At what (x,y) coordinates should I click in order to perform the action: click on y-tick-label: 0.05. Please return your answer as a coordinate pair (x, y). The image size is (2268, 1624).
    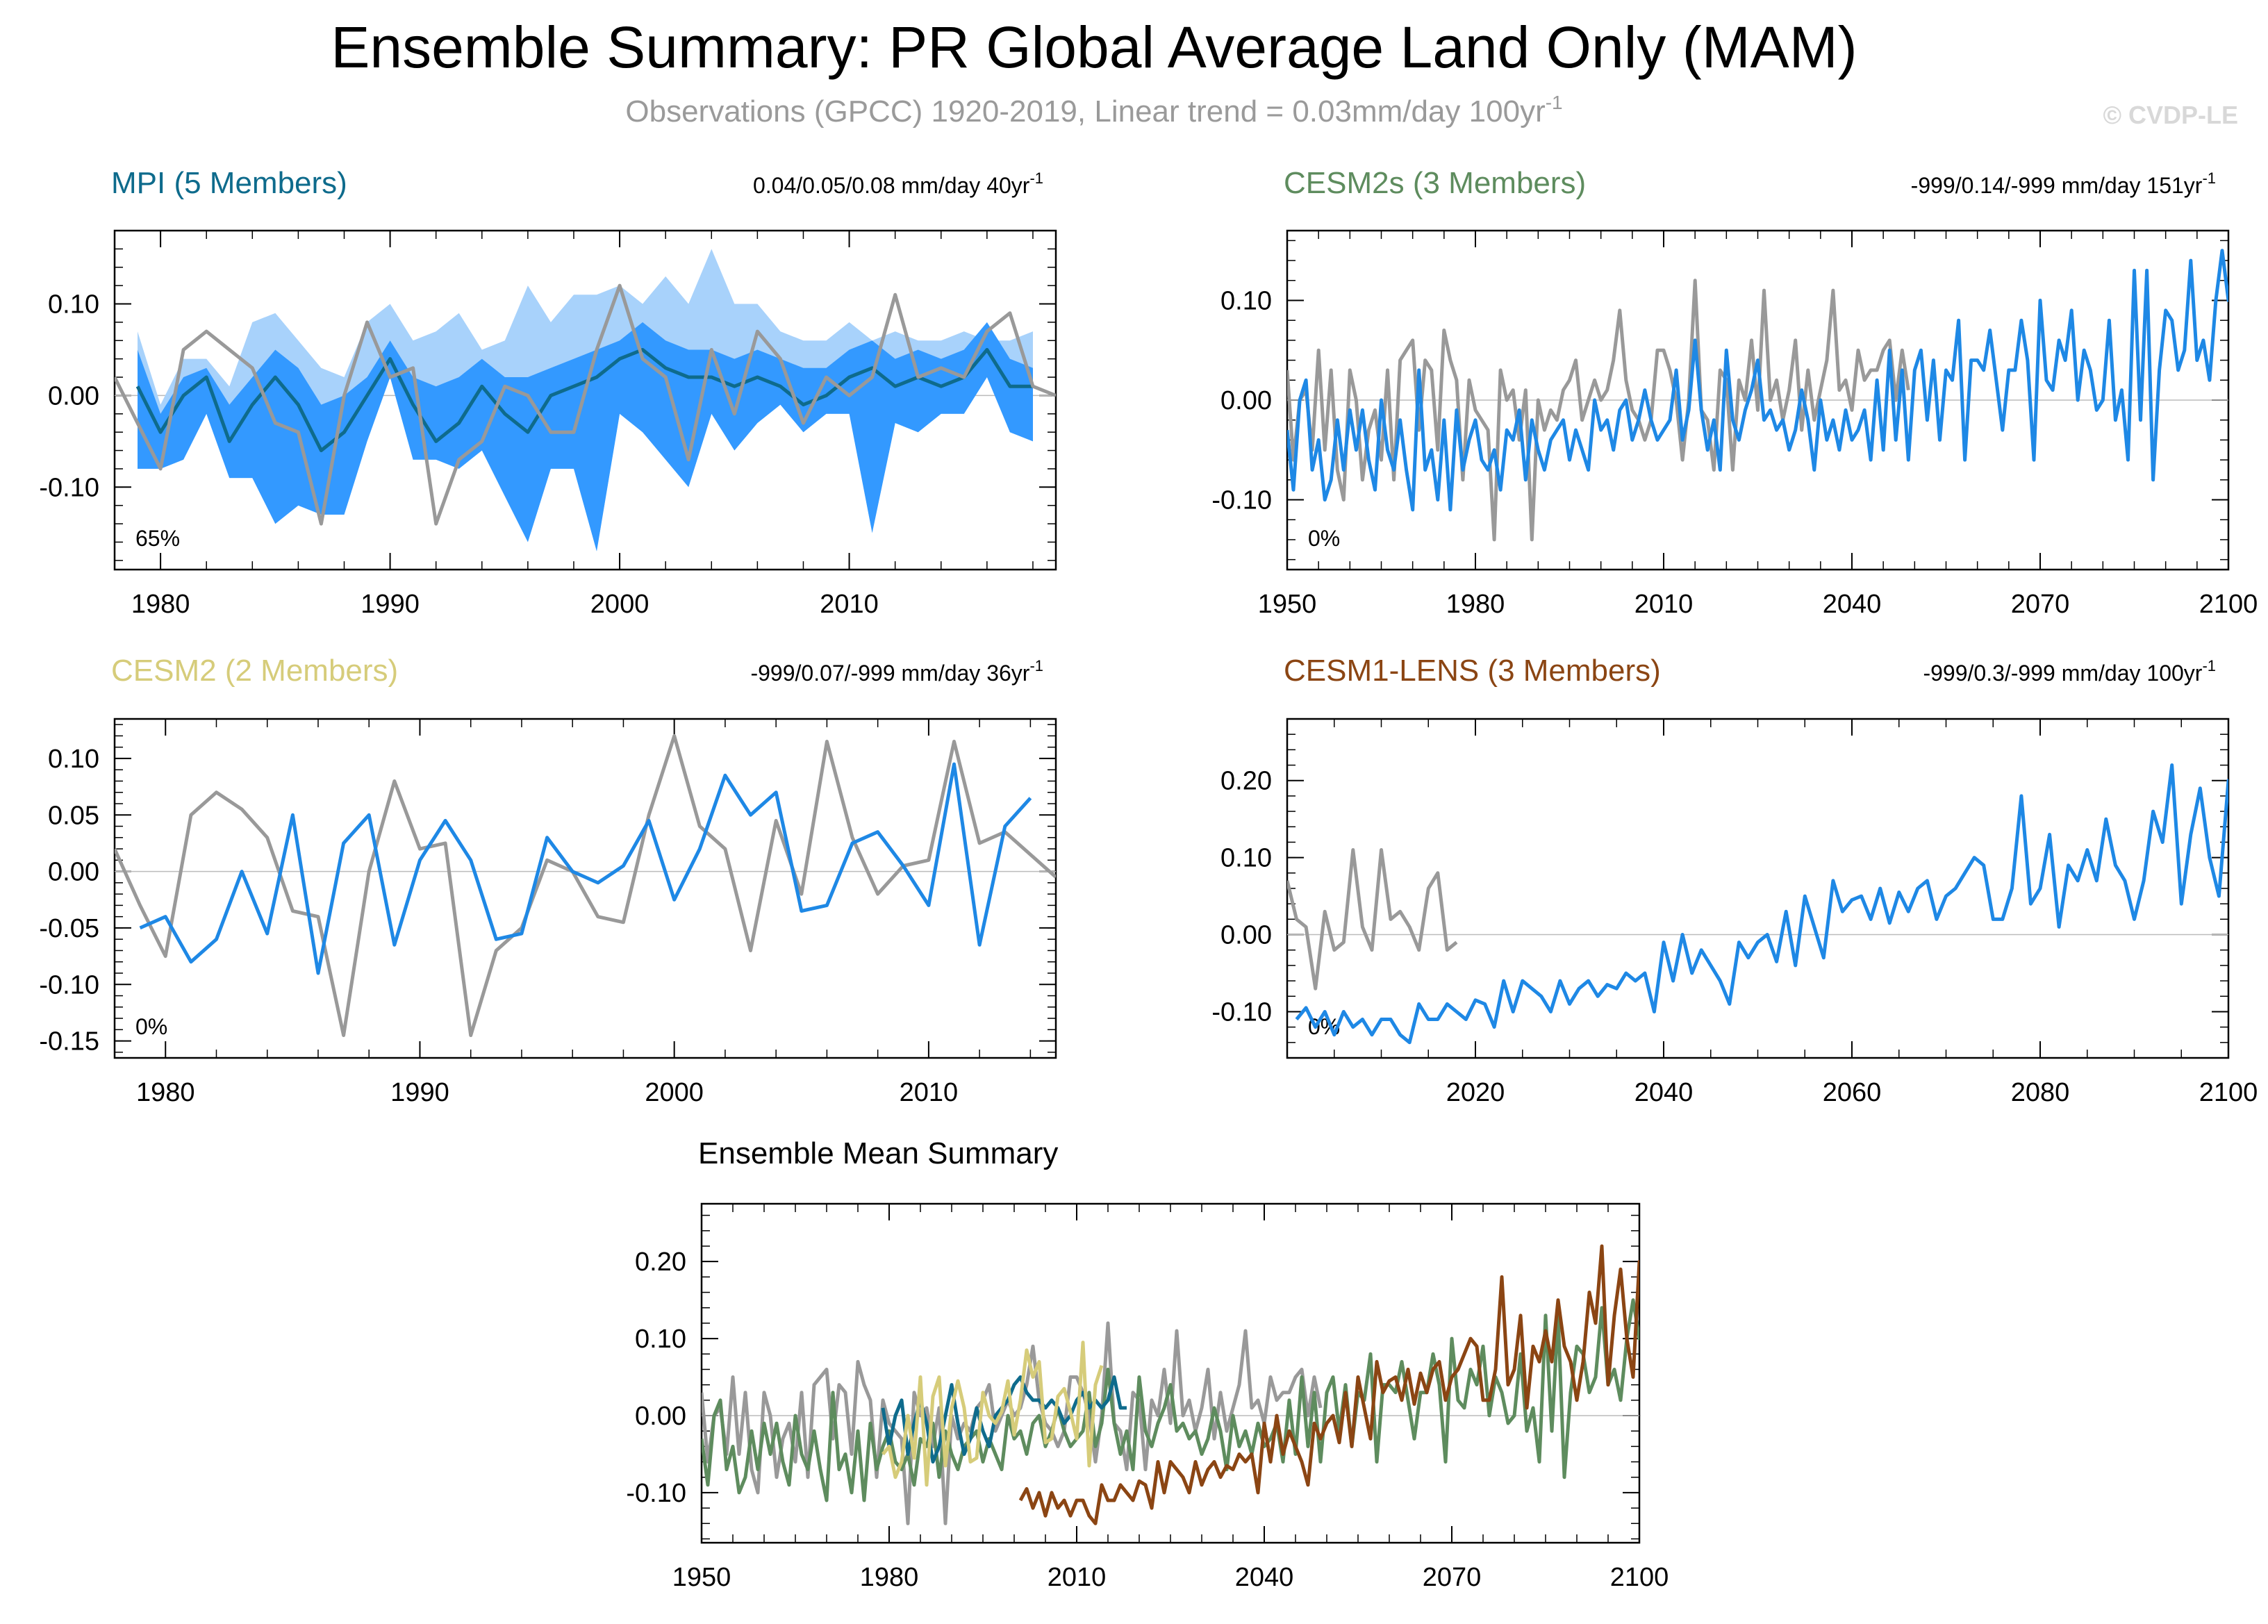
    Looking at the image, I should click on (73, 816).